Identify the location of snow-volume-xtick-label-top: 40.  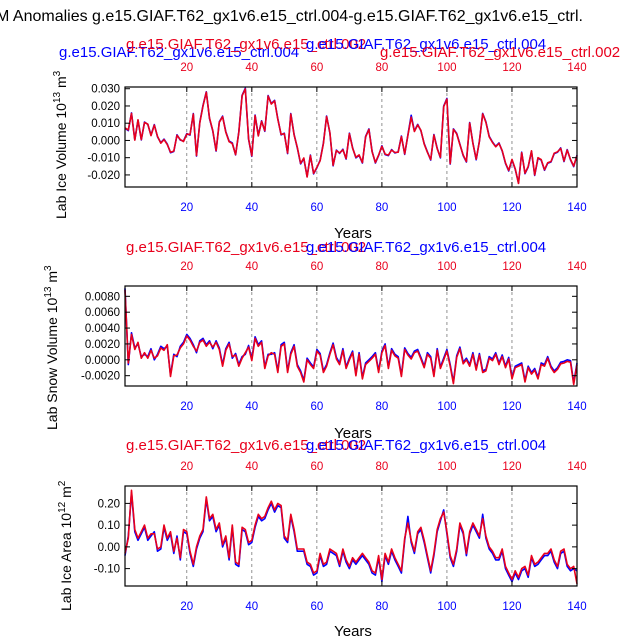
(251, 267).